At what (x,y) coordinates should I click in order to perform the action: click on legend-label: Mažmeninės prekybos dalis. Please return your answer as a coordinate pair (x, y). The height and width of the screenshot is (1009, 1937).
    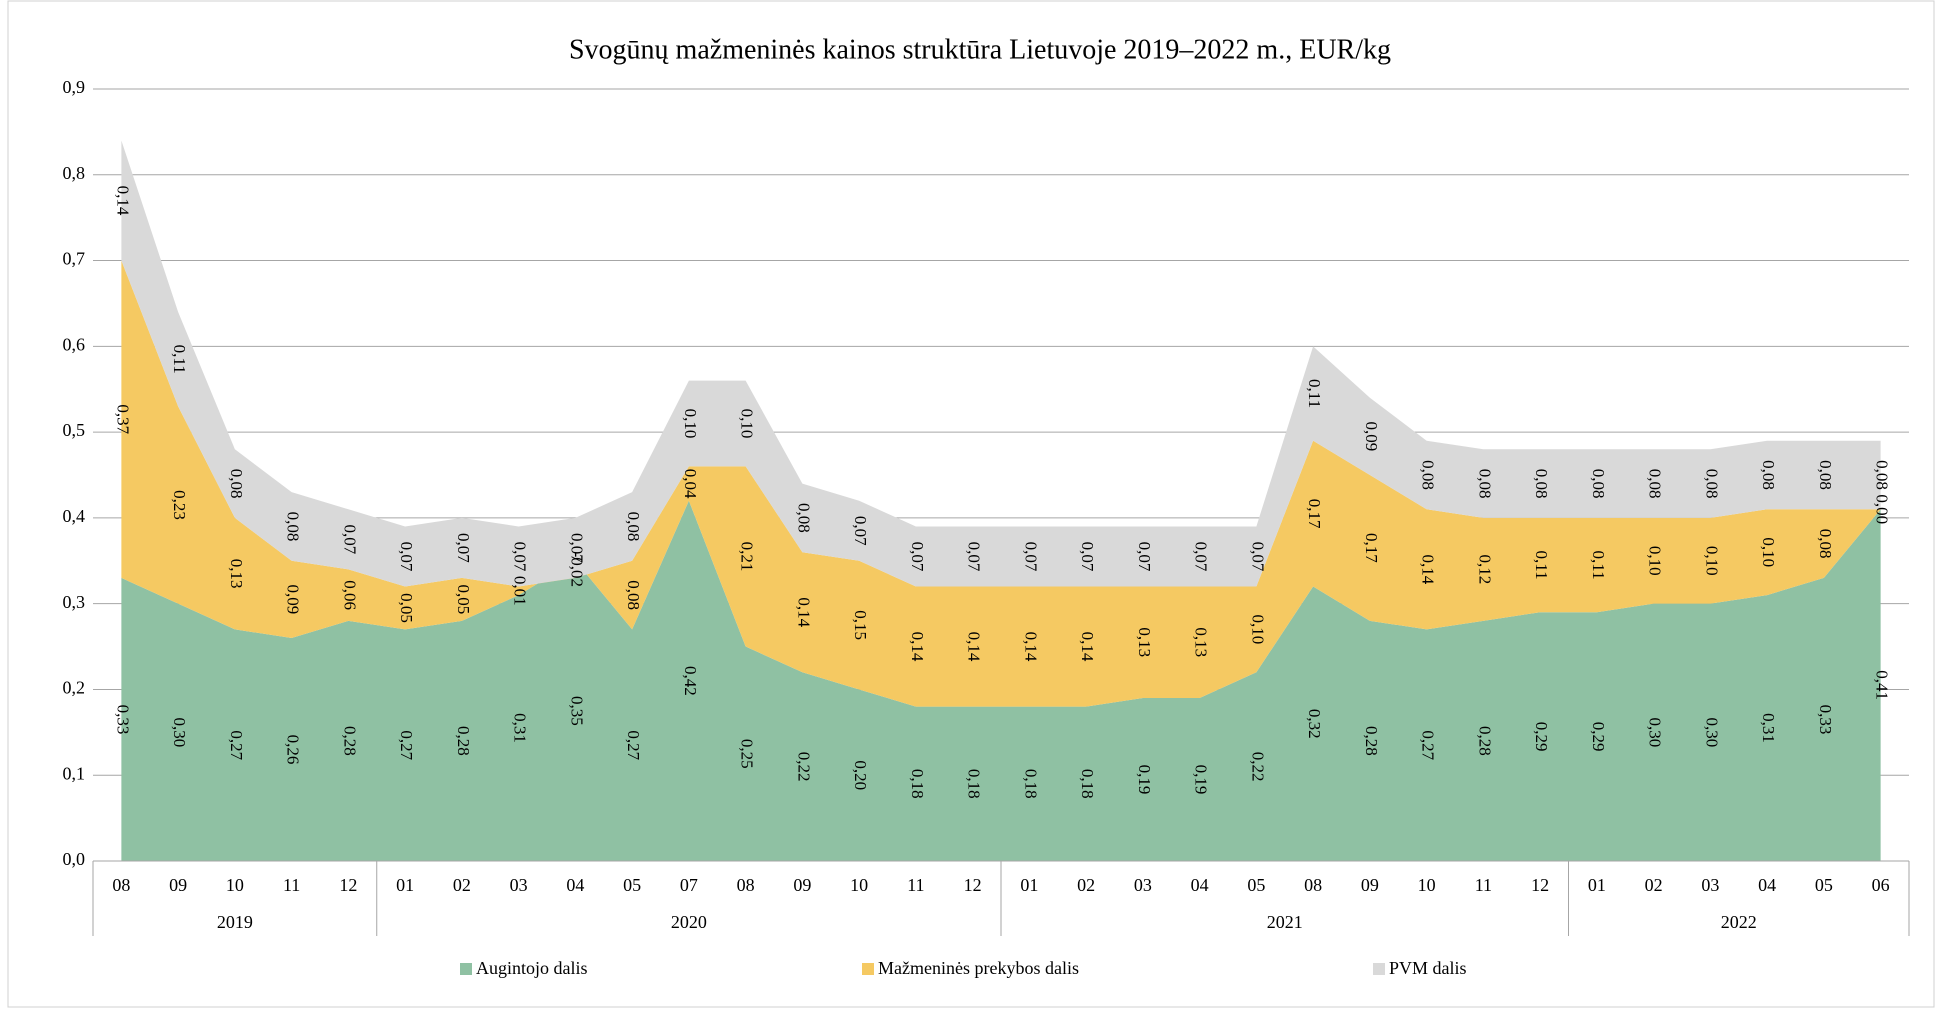
    Looking at the image, I should click on (978, 968).